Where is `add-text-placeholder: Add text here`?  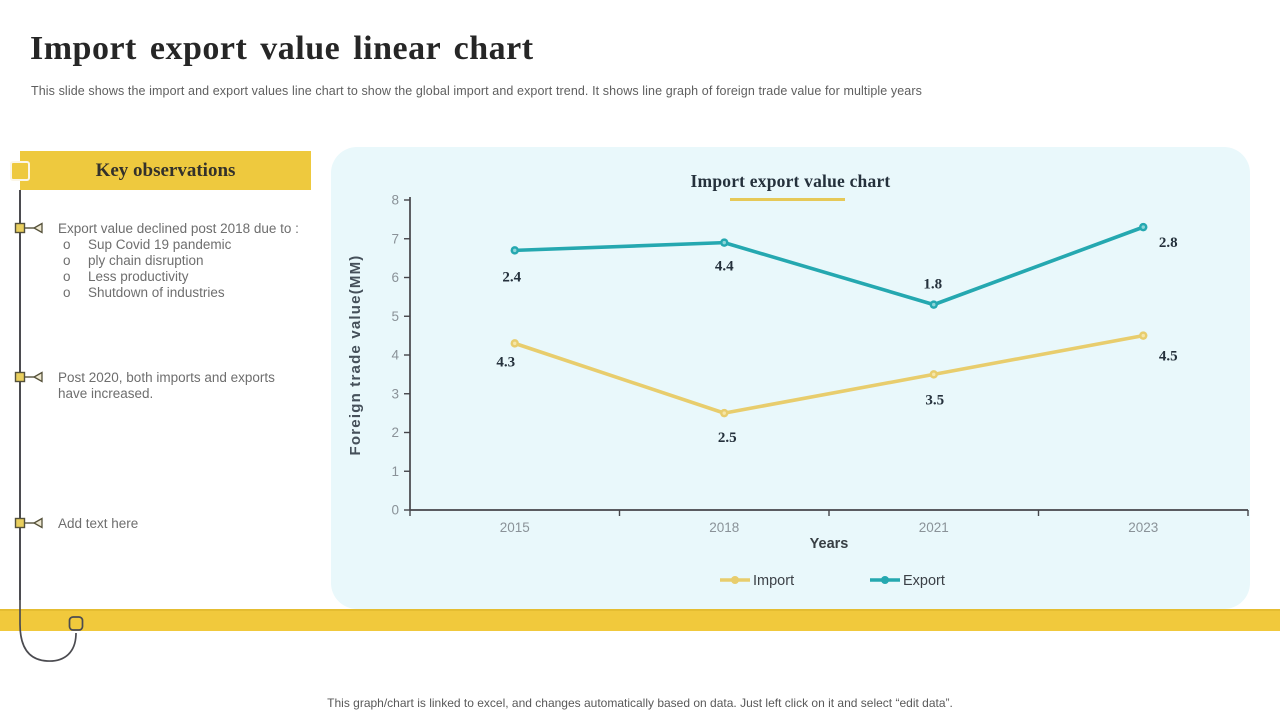
add-text-placeholder: Add text here is located at coordinates (98, 523).